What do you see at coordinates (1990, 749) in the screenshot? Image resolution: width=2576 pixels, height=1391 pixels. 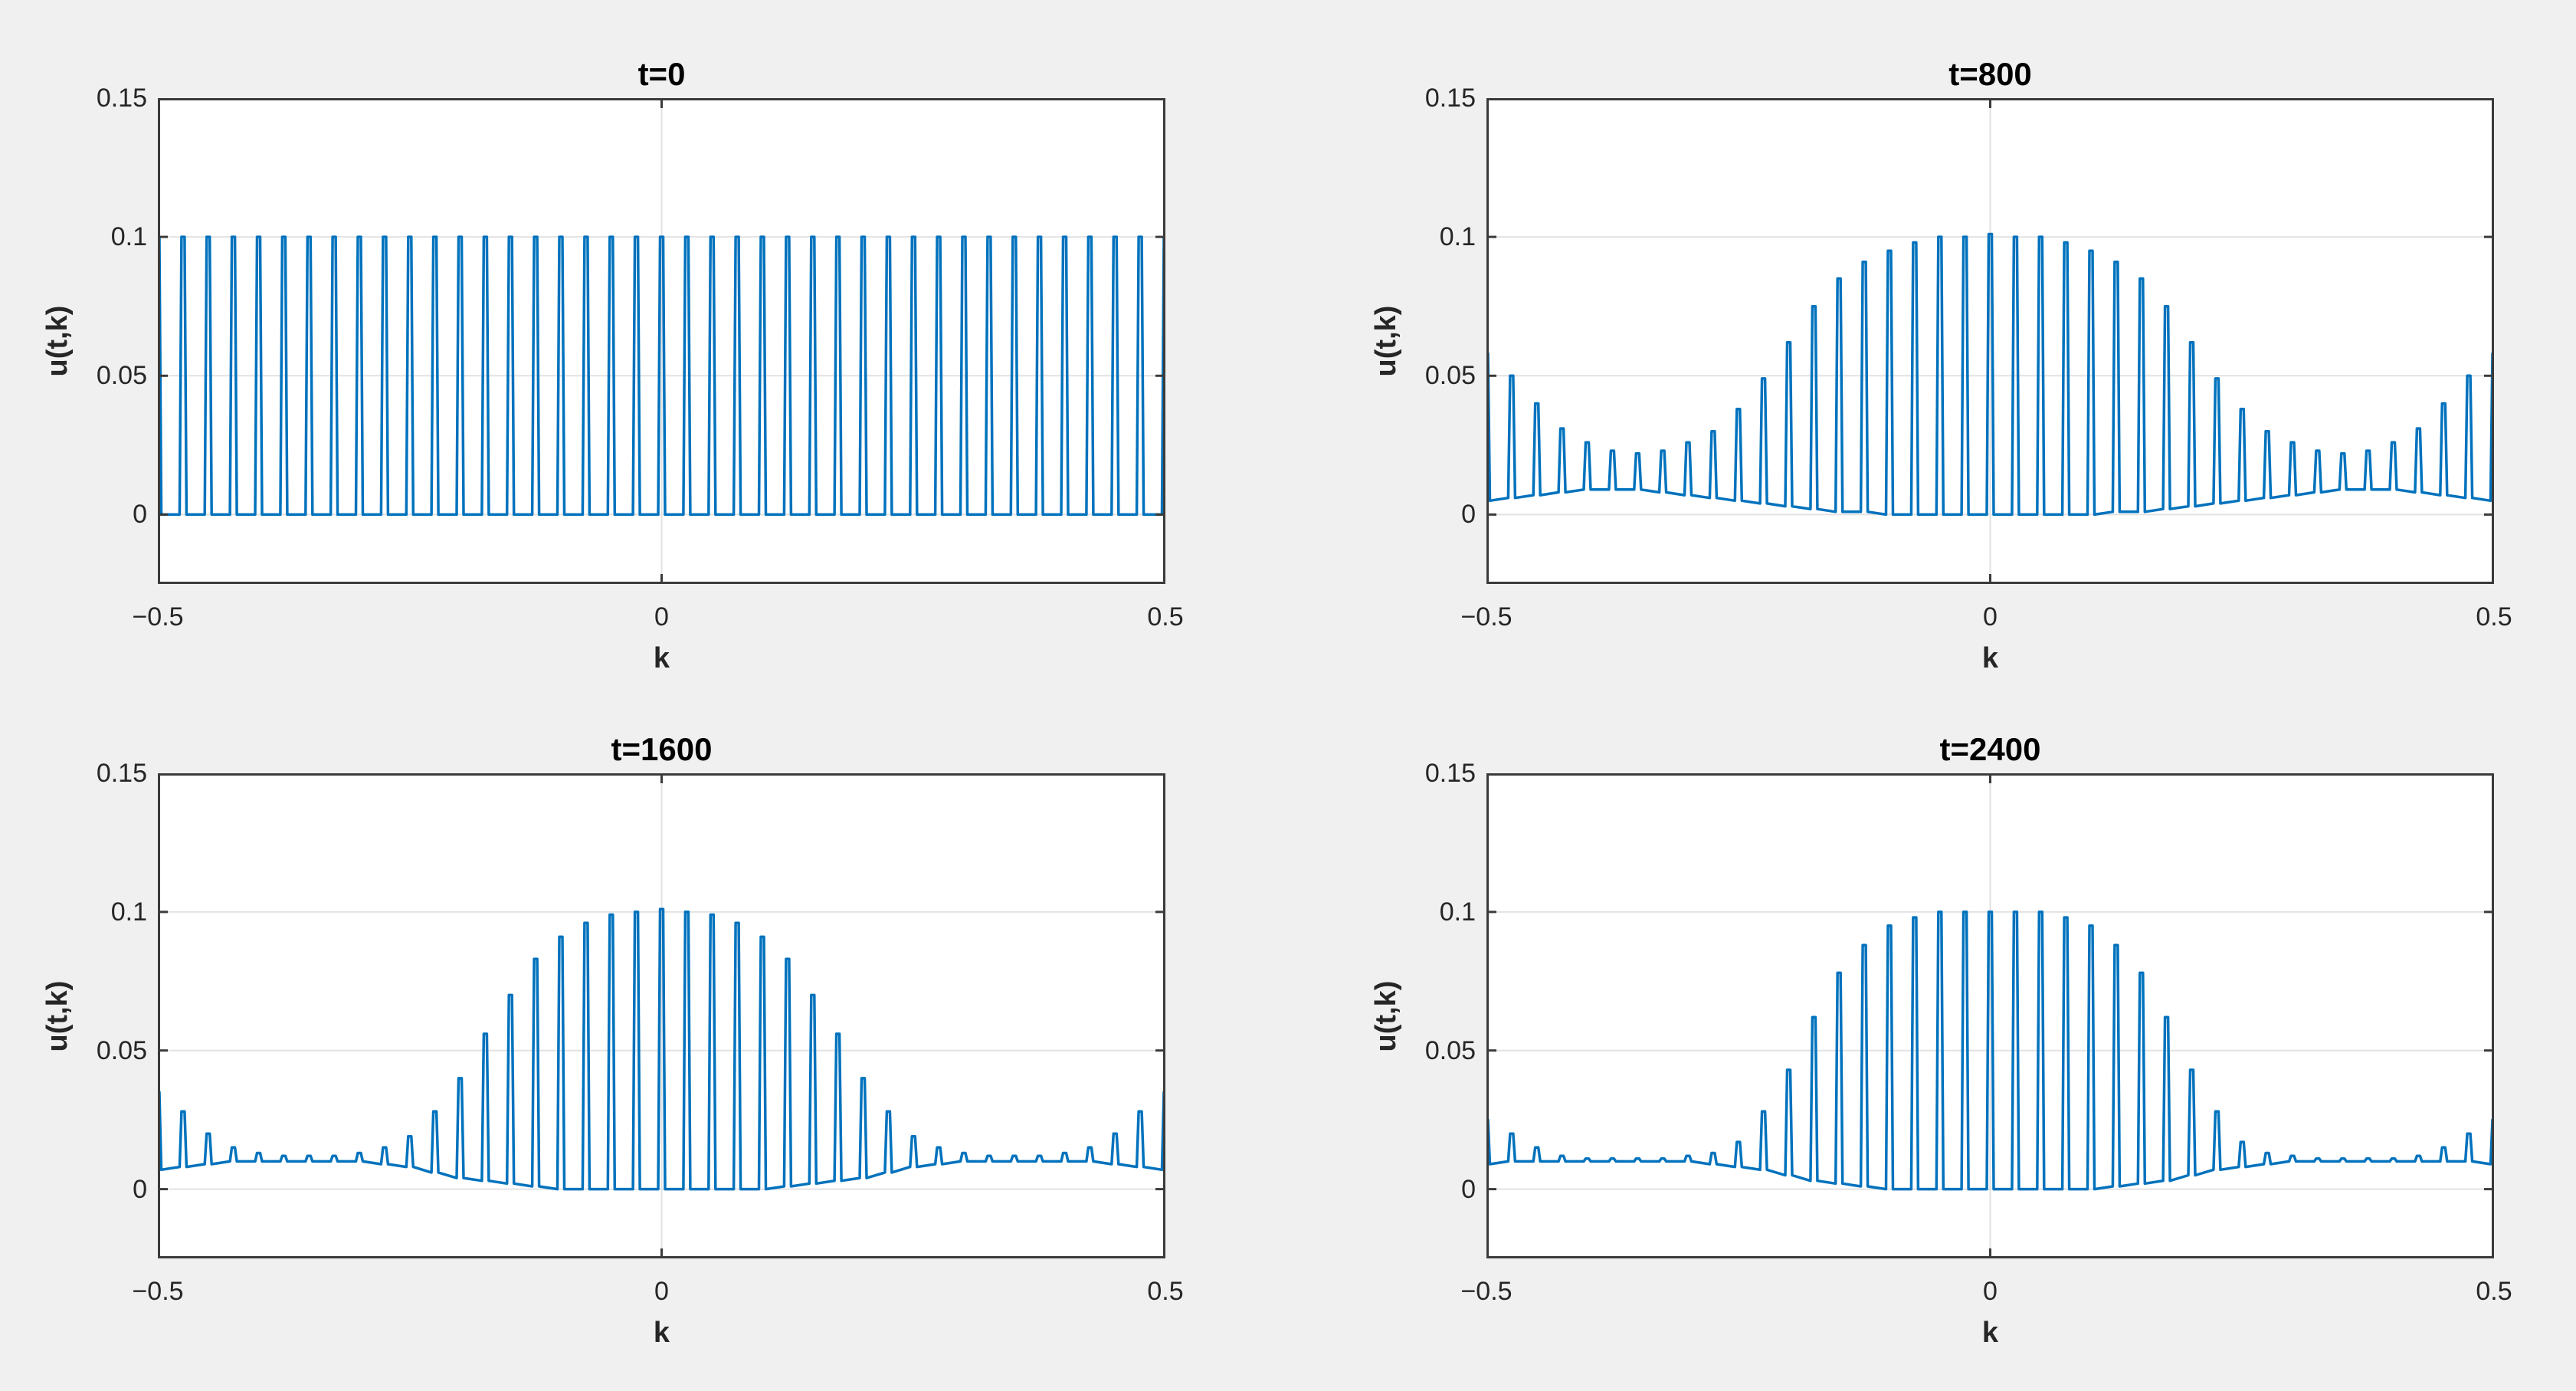 I see `subplot-title: t=2400` at bounding box center [1990, 749].